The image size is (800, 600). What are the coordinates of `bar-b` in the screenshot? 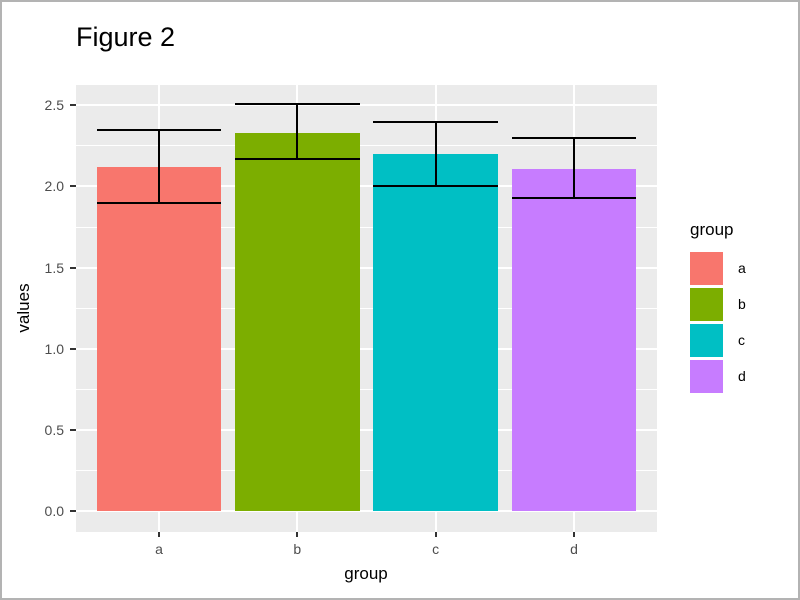 It's located at (297, 322).